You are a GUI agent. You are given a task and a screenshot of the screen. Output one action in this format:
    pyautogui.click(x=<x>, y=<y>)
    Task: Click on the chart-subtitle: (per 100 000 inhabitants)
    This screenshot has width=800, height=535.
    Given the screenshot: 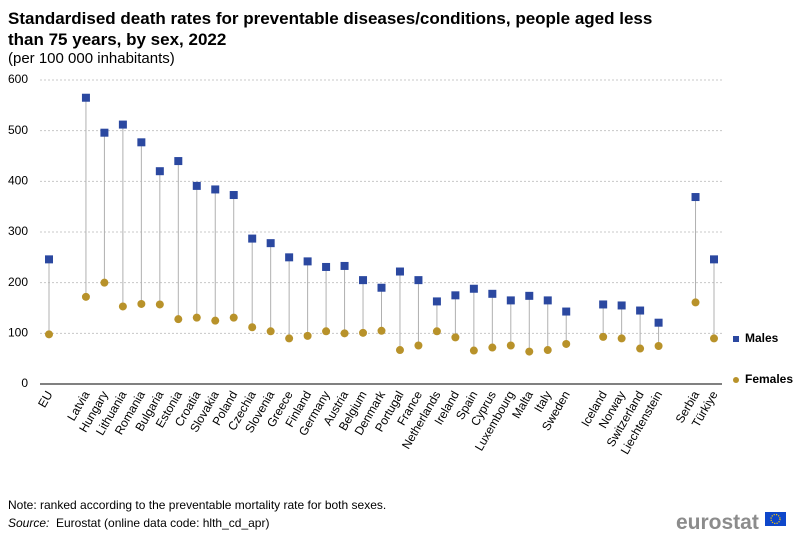 What is the action you would take?
    pyautogui.click(x=91, y=58)
    